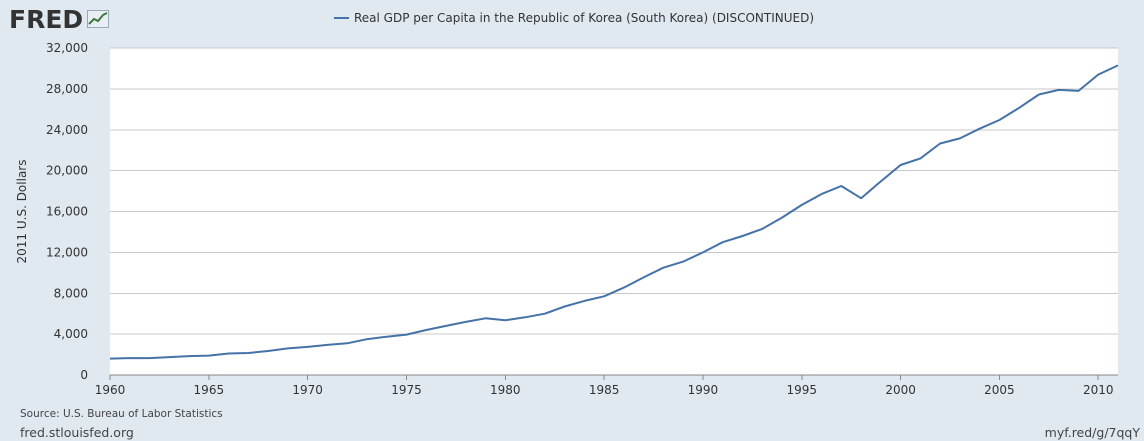 The height and width of the screenshot is (441, 1144). I want to click on x-tick-label: 1970, so click(307, 390).